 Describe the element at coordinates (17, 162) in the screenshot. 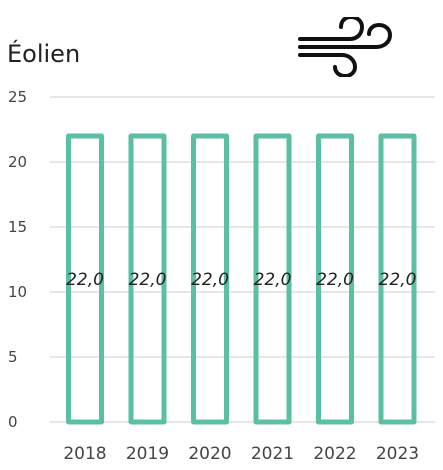

I see `y-tick-label: 20` at that location.